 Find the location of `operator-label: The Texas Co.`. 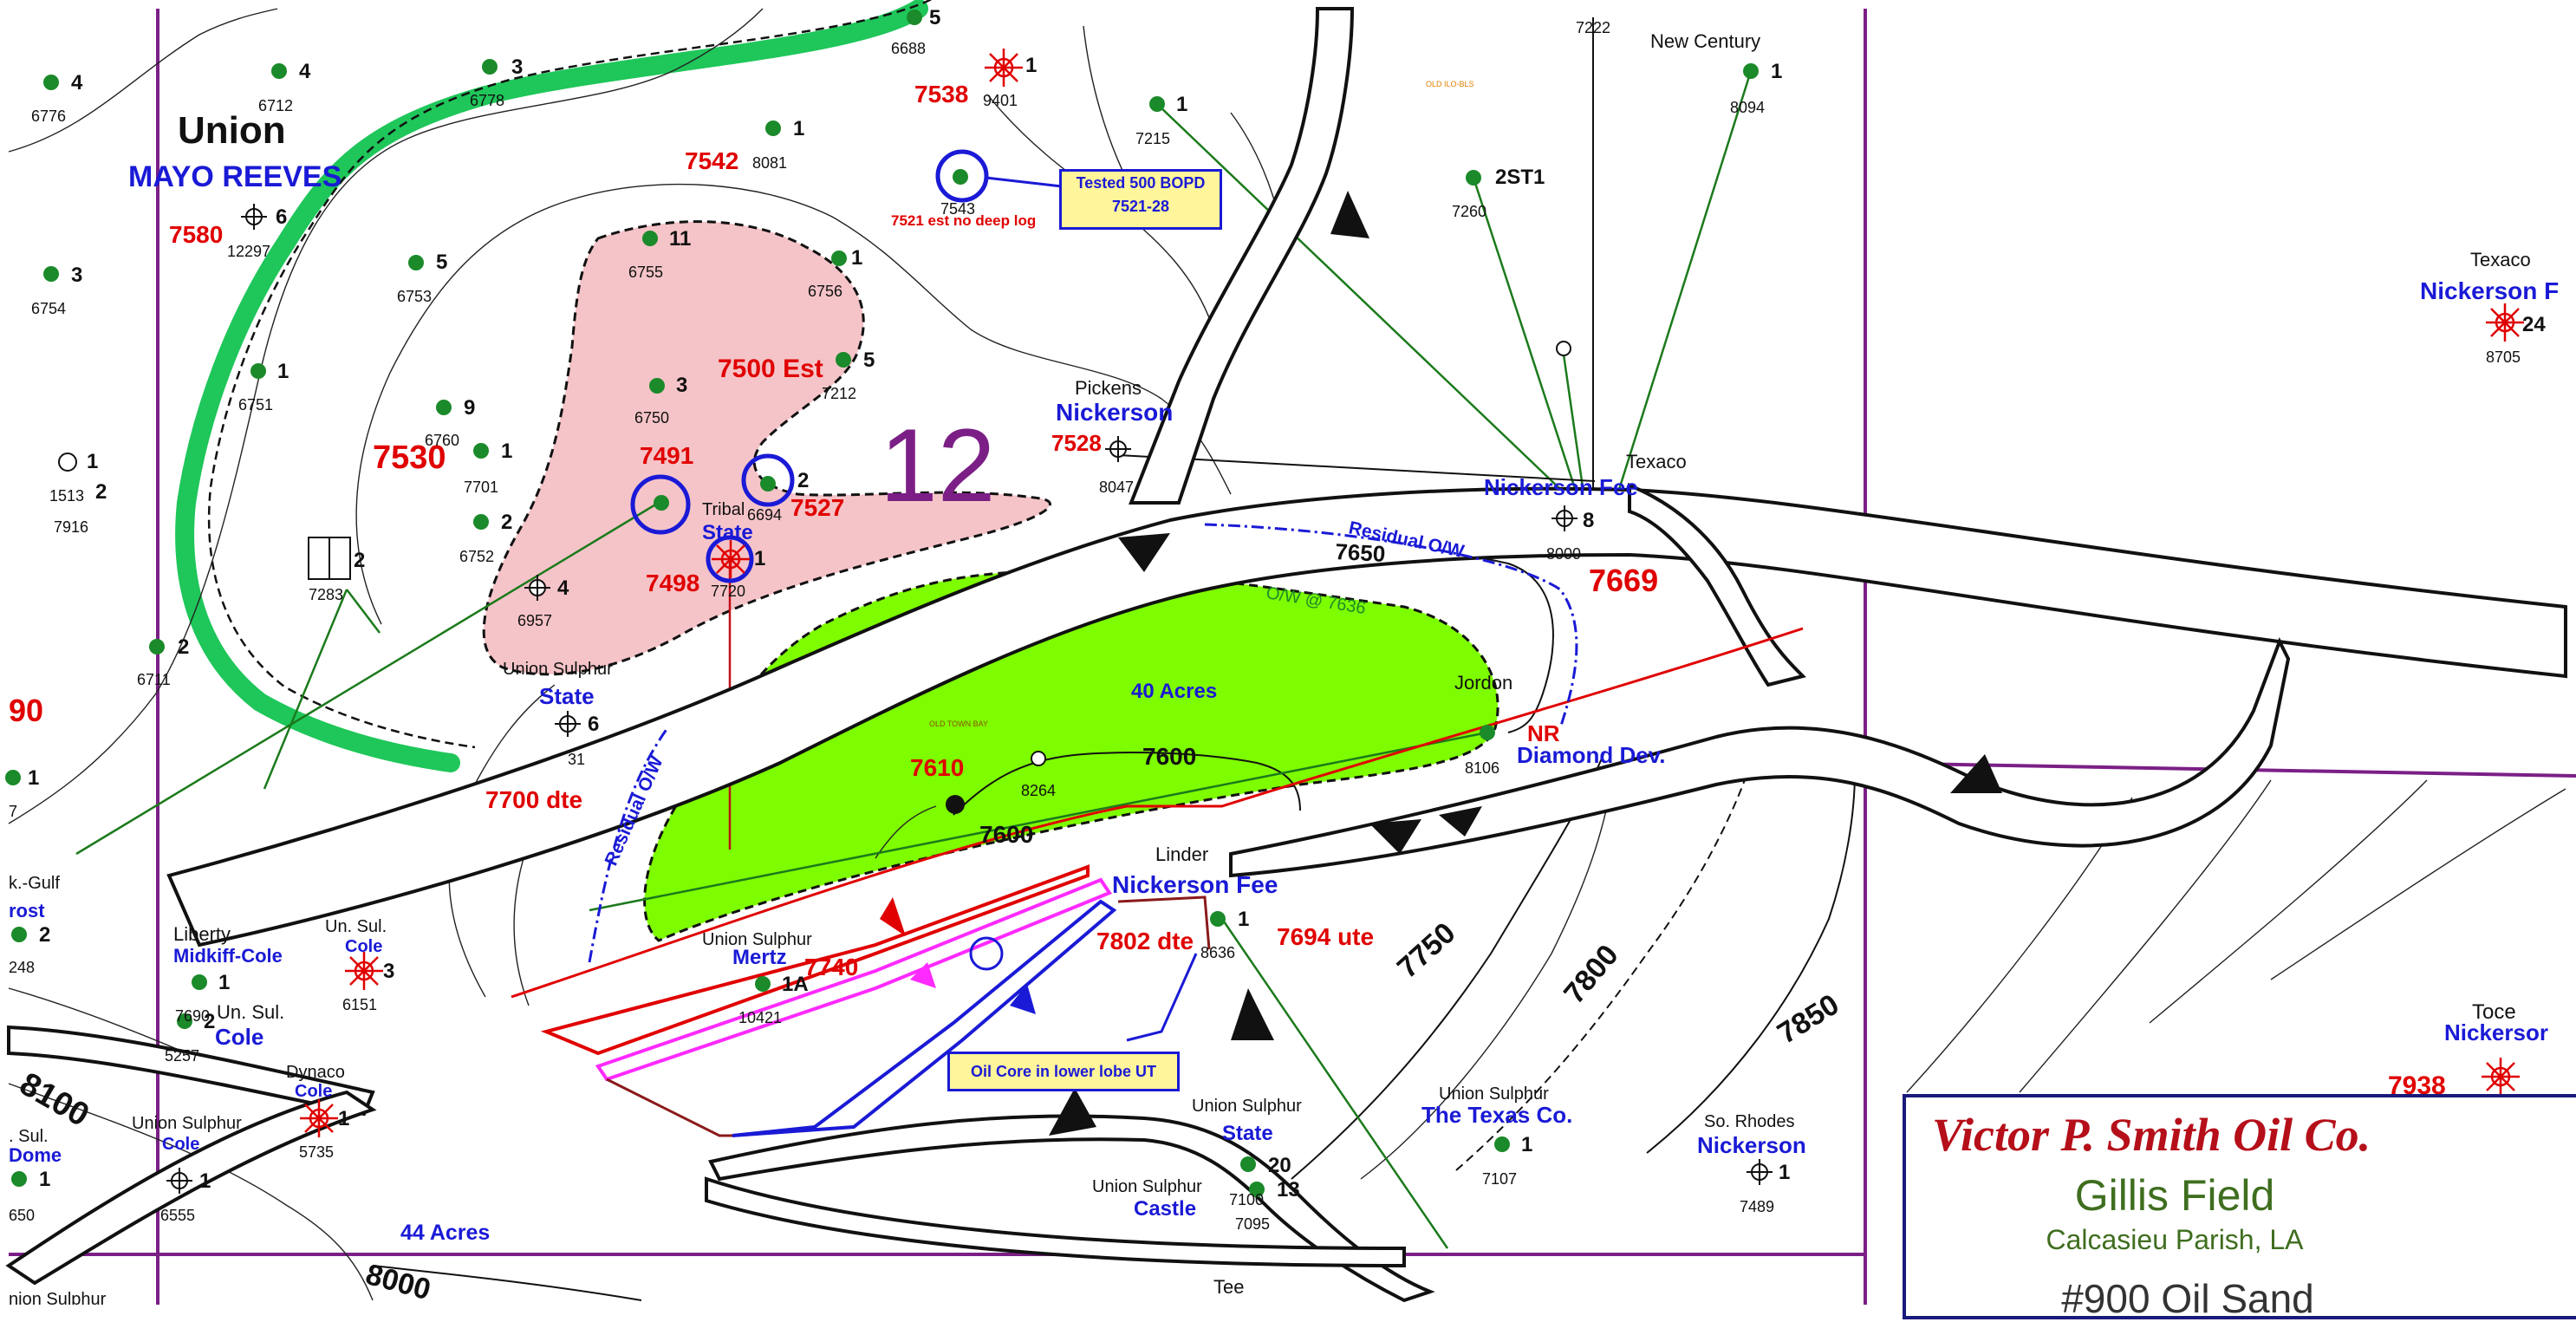

operator-label: The Texas Co. is located at coordinates (1496, 1115).